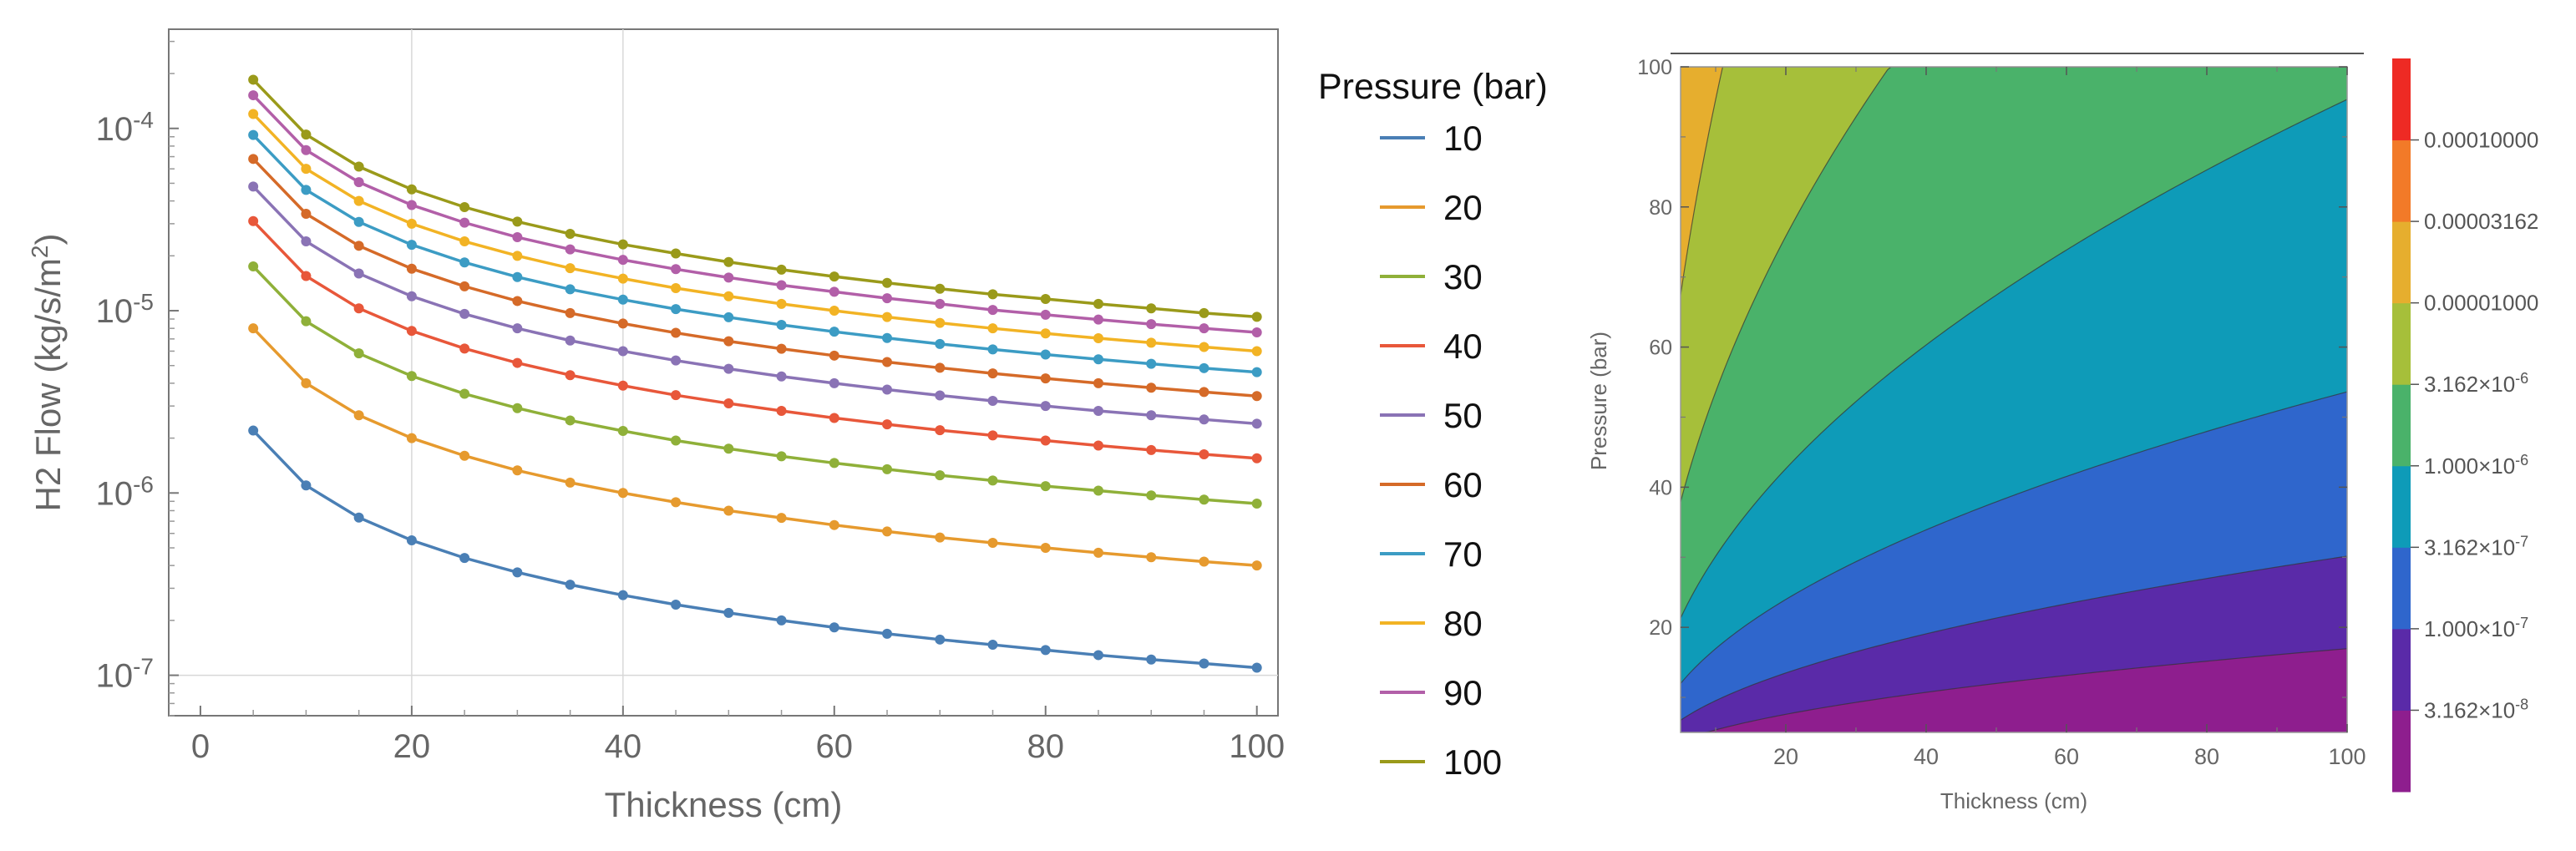 The image size is (2576, 851). Describe the element at coordinates (1463, 415) in the screenshot. I see `legend-label: 50` at that location.